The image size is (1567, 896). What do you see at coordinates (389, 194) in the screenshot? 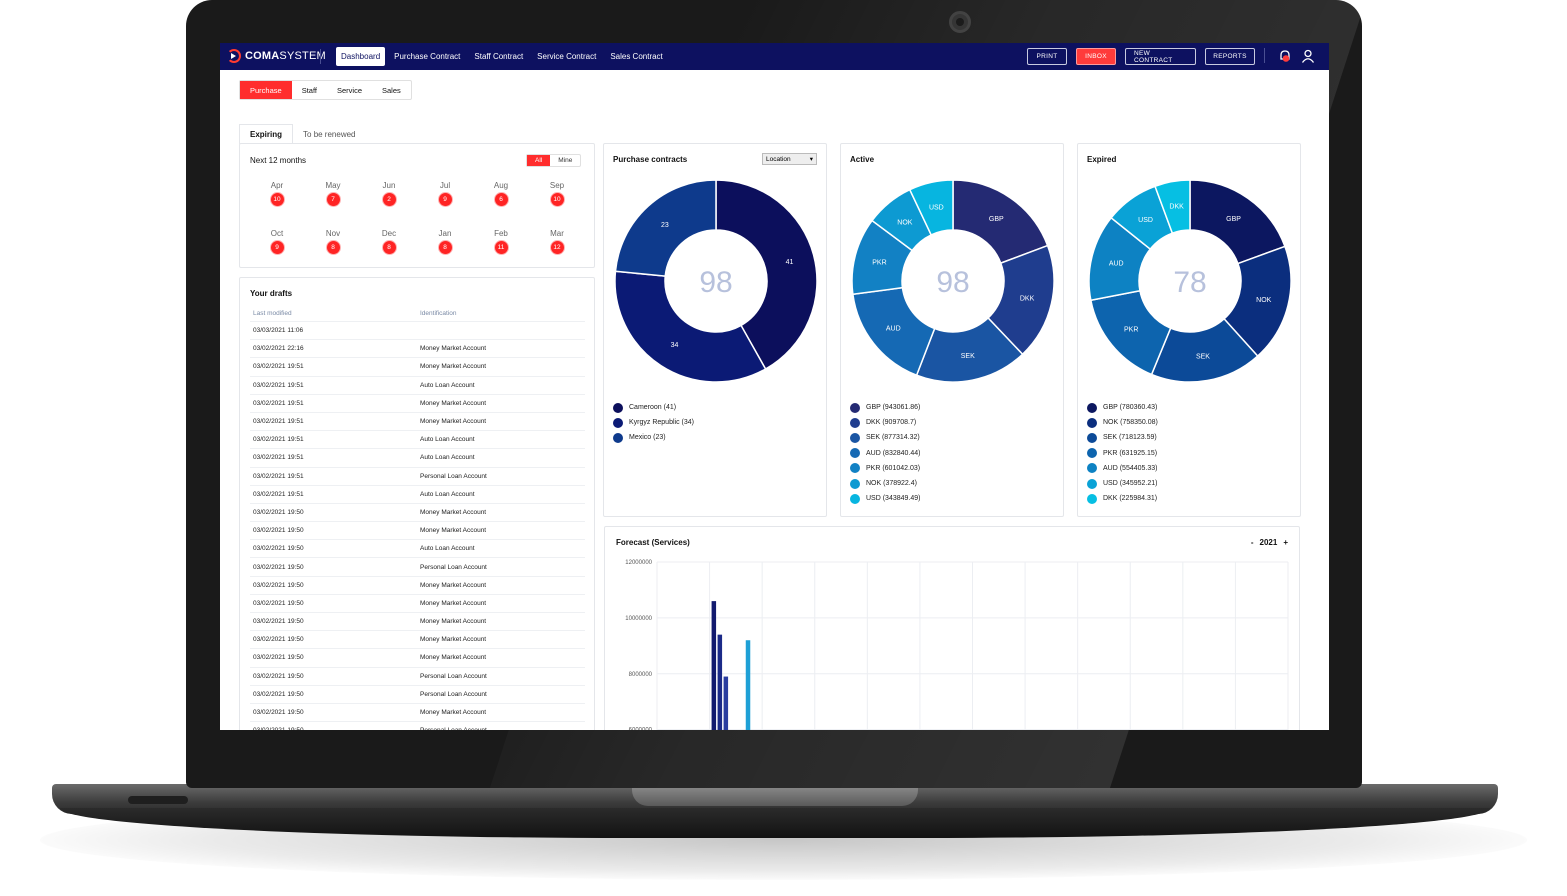
I see `month-jun: Jun 2` at bounding box center [389, 194].